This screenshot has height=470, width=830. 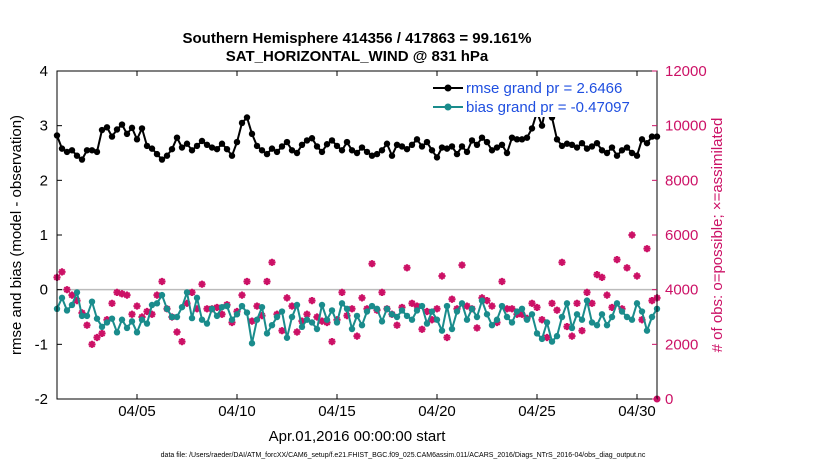 What do you see at coordinates (686, 71) in the screenshot?
I see `y-right-tick-label: 12000` at bounding box center [686, 71].